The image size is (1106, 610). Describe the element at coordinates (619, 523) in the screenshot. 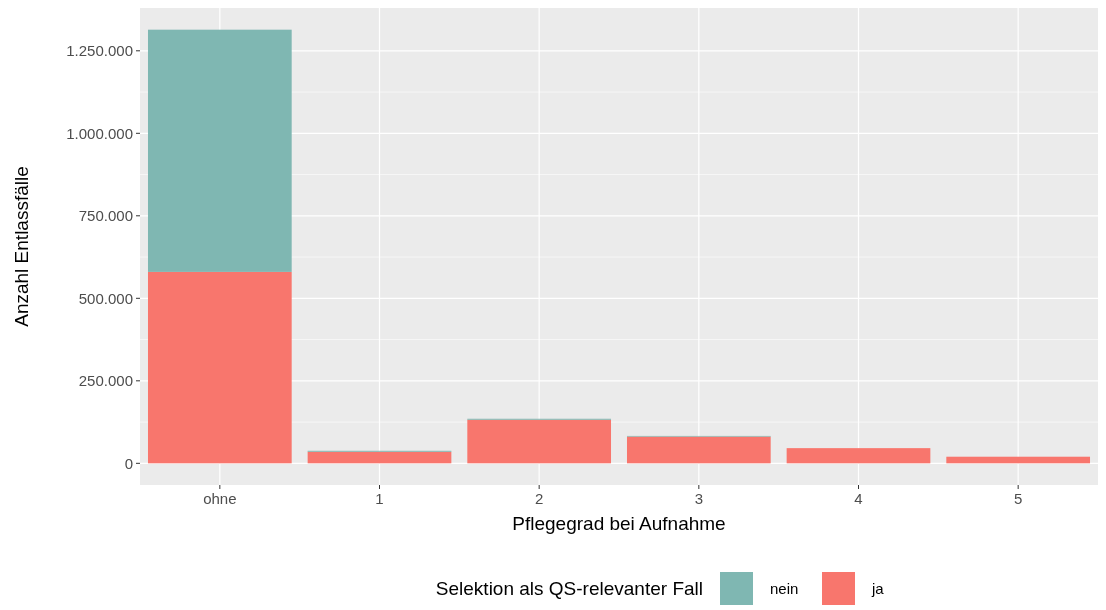

I see `x-axis-title: Pflegegrad bei Aufnahme` at that location.